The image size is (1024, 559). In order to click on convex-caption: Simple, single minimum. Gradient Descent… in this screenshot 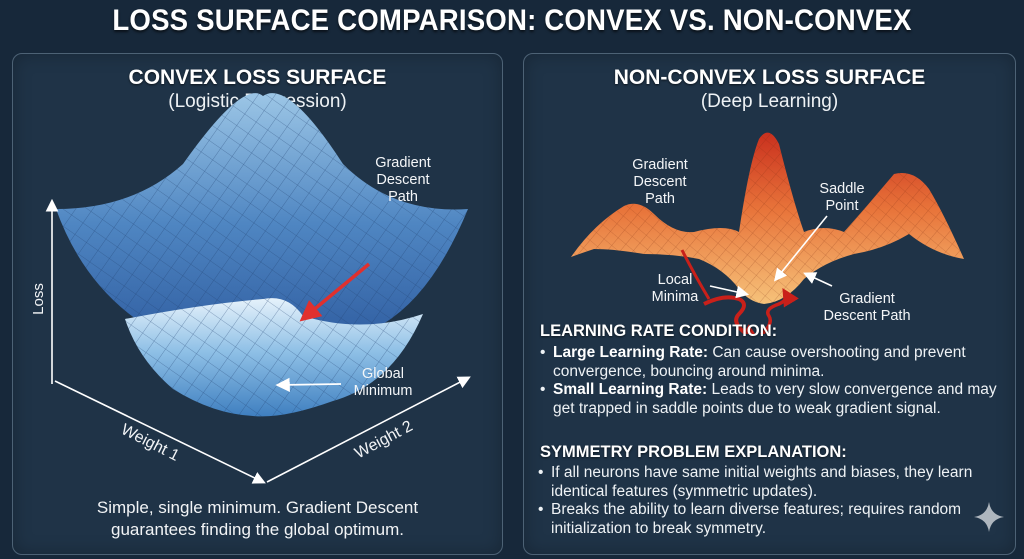, I will do `click(257, 518)`.